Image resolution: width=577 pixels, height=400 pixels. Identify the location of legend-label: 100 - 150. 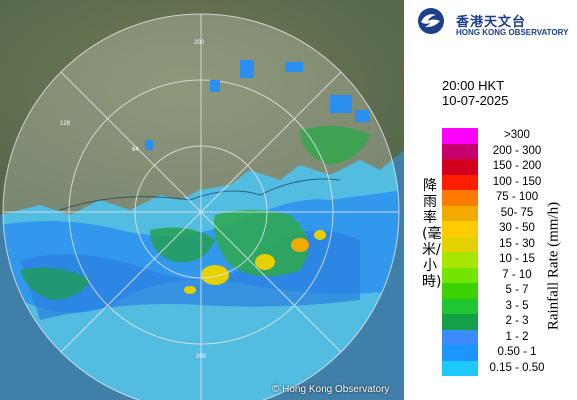
(517, 181).